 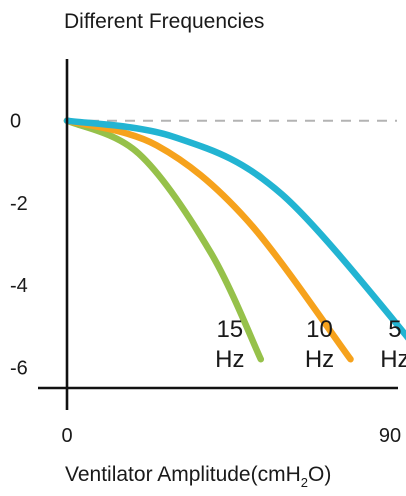 What do you see at coordinates (229, 329) in the screenshot?
I see `series-label-line1: 15` at bounding box center [229, 329].